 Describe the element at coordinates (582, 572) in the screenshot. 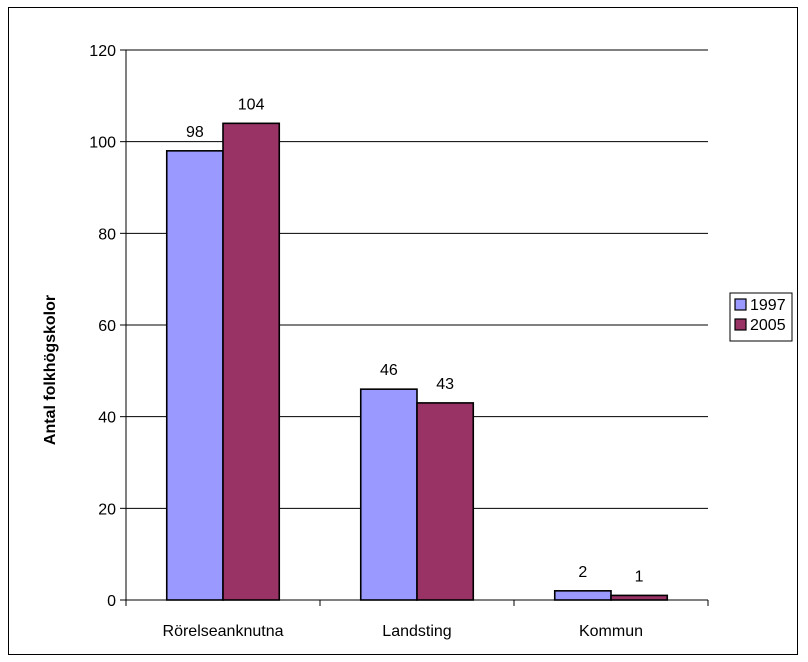

I see `data-label: 2` at that location.